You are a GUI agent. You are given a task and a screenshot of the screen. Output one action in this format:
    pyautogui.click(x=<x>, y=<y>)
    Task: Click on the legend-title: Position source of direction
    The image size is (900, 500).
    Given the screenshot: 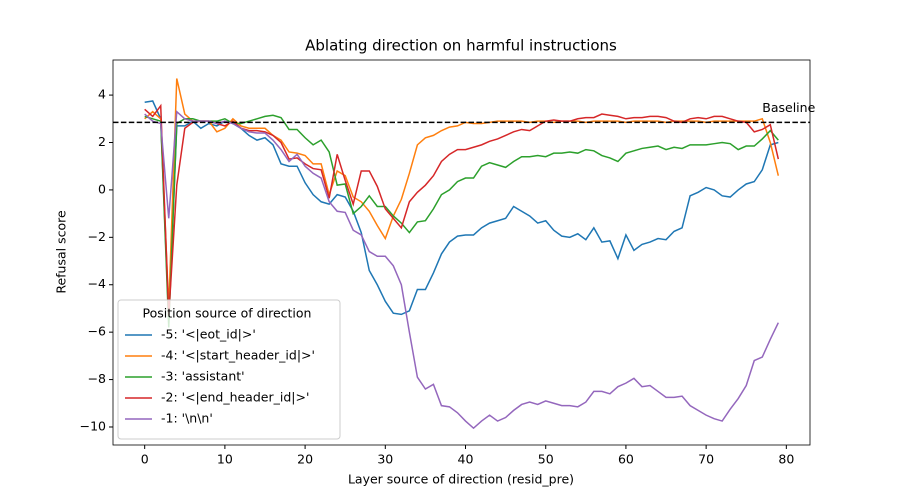 What is the action you would take?
    pyautogui.click(x=227, y=313)
    